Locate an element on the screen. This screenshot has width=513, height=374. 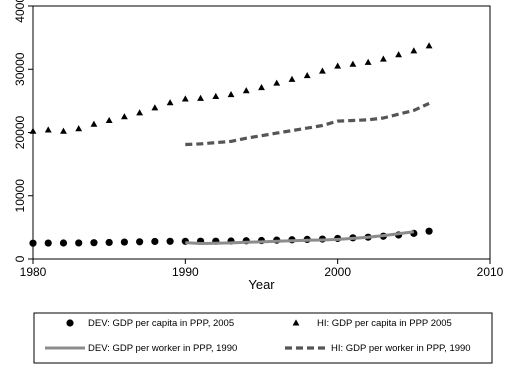
legend-item-1: DEV: GDP per capita in PPP, 2005 is located at coordinates (150, 323).